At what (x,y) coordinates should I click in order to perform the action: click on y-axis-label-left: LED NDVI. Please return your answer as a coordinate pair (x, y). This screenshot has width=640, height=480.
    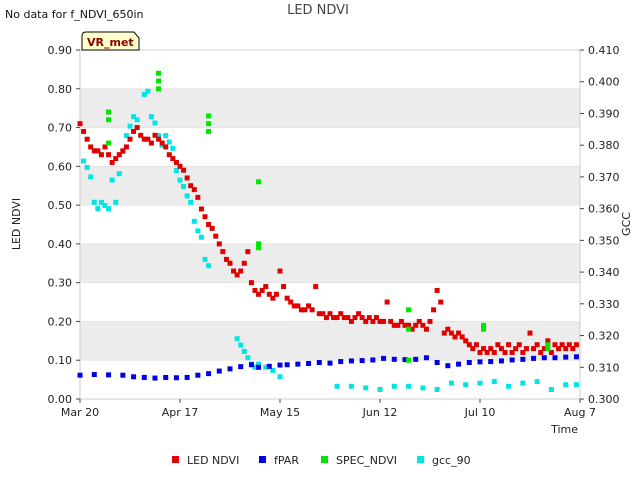
    Looking at the image, I should click on (16, 224).